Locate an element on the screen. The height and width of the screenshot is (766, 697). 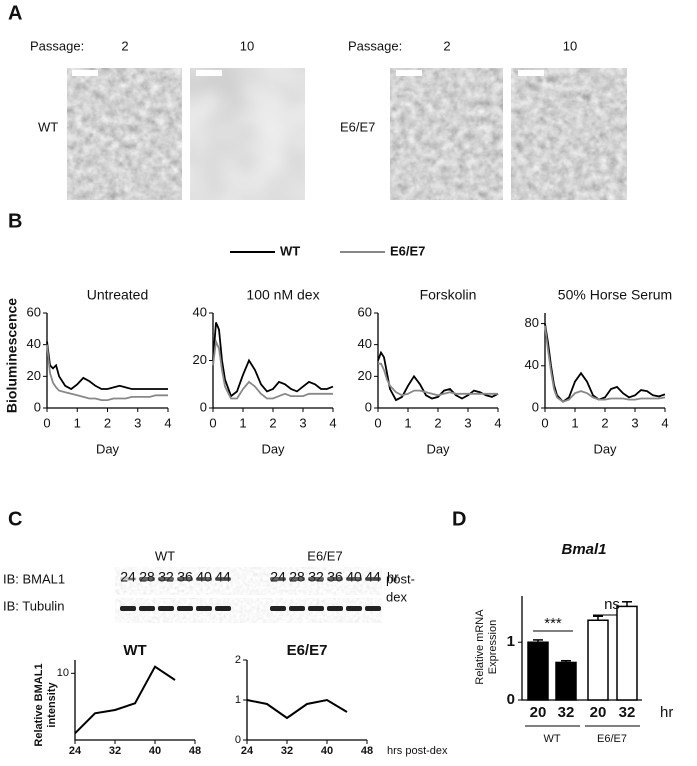
blot-label: IB: Tubulin is located at coordinates (33, 605).